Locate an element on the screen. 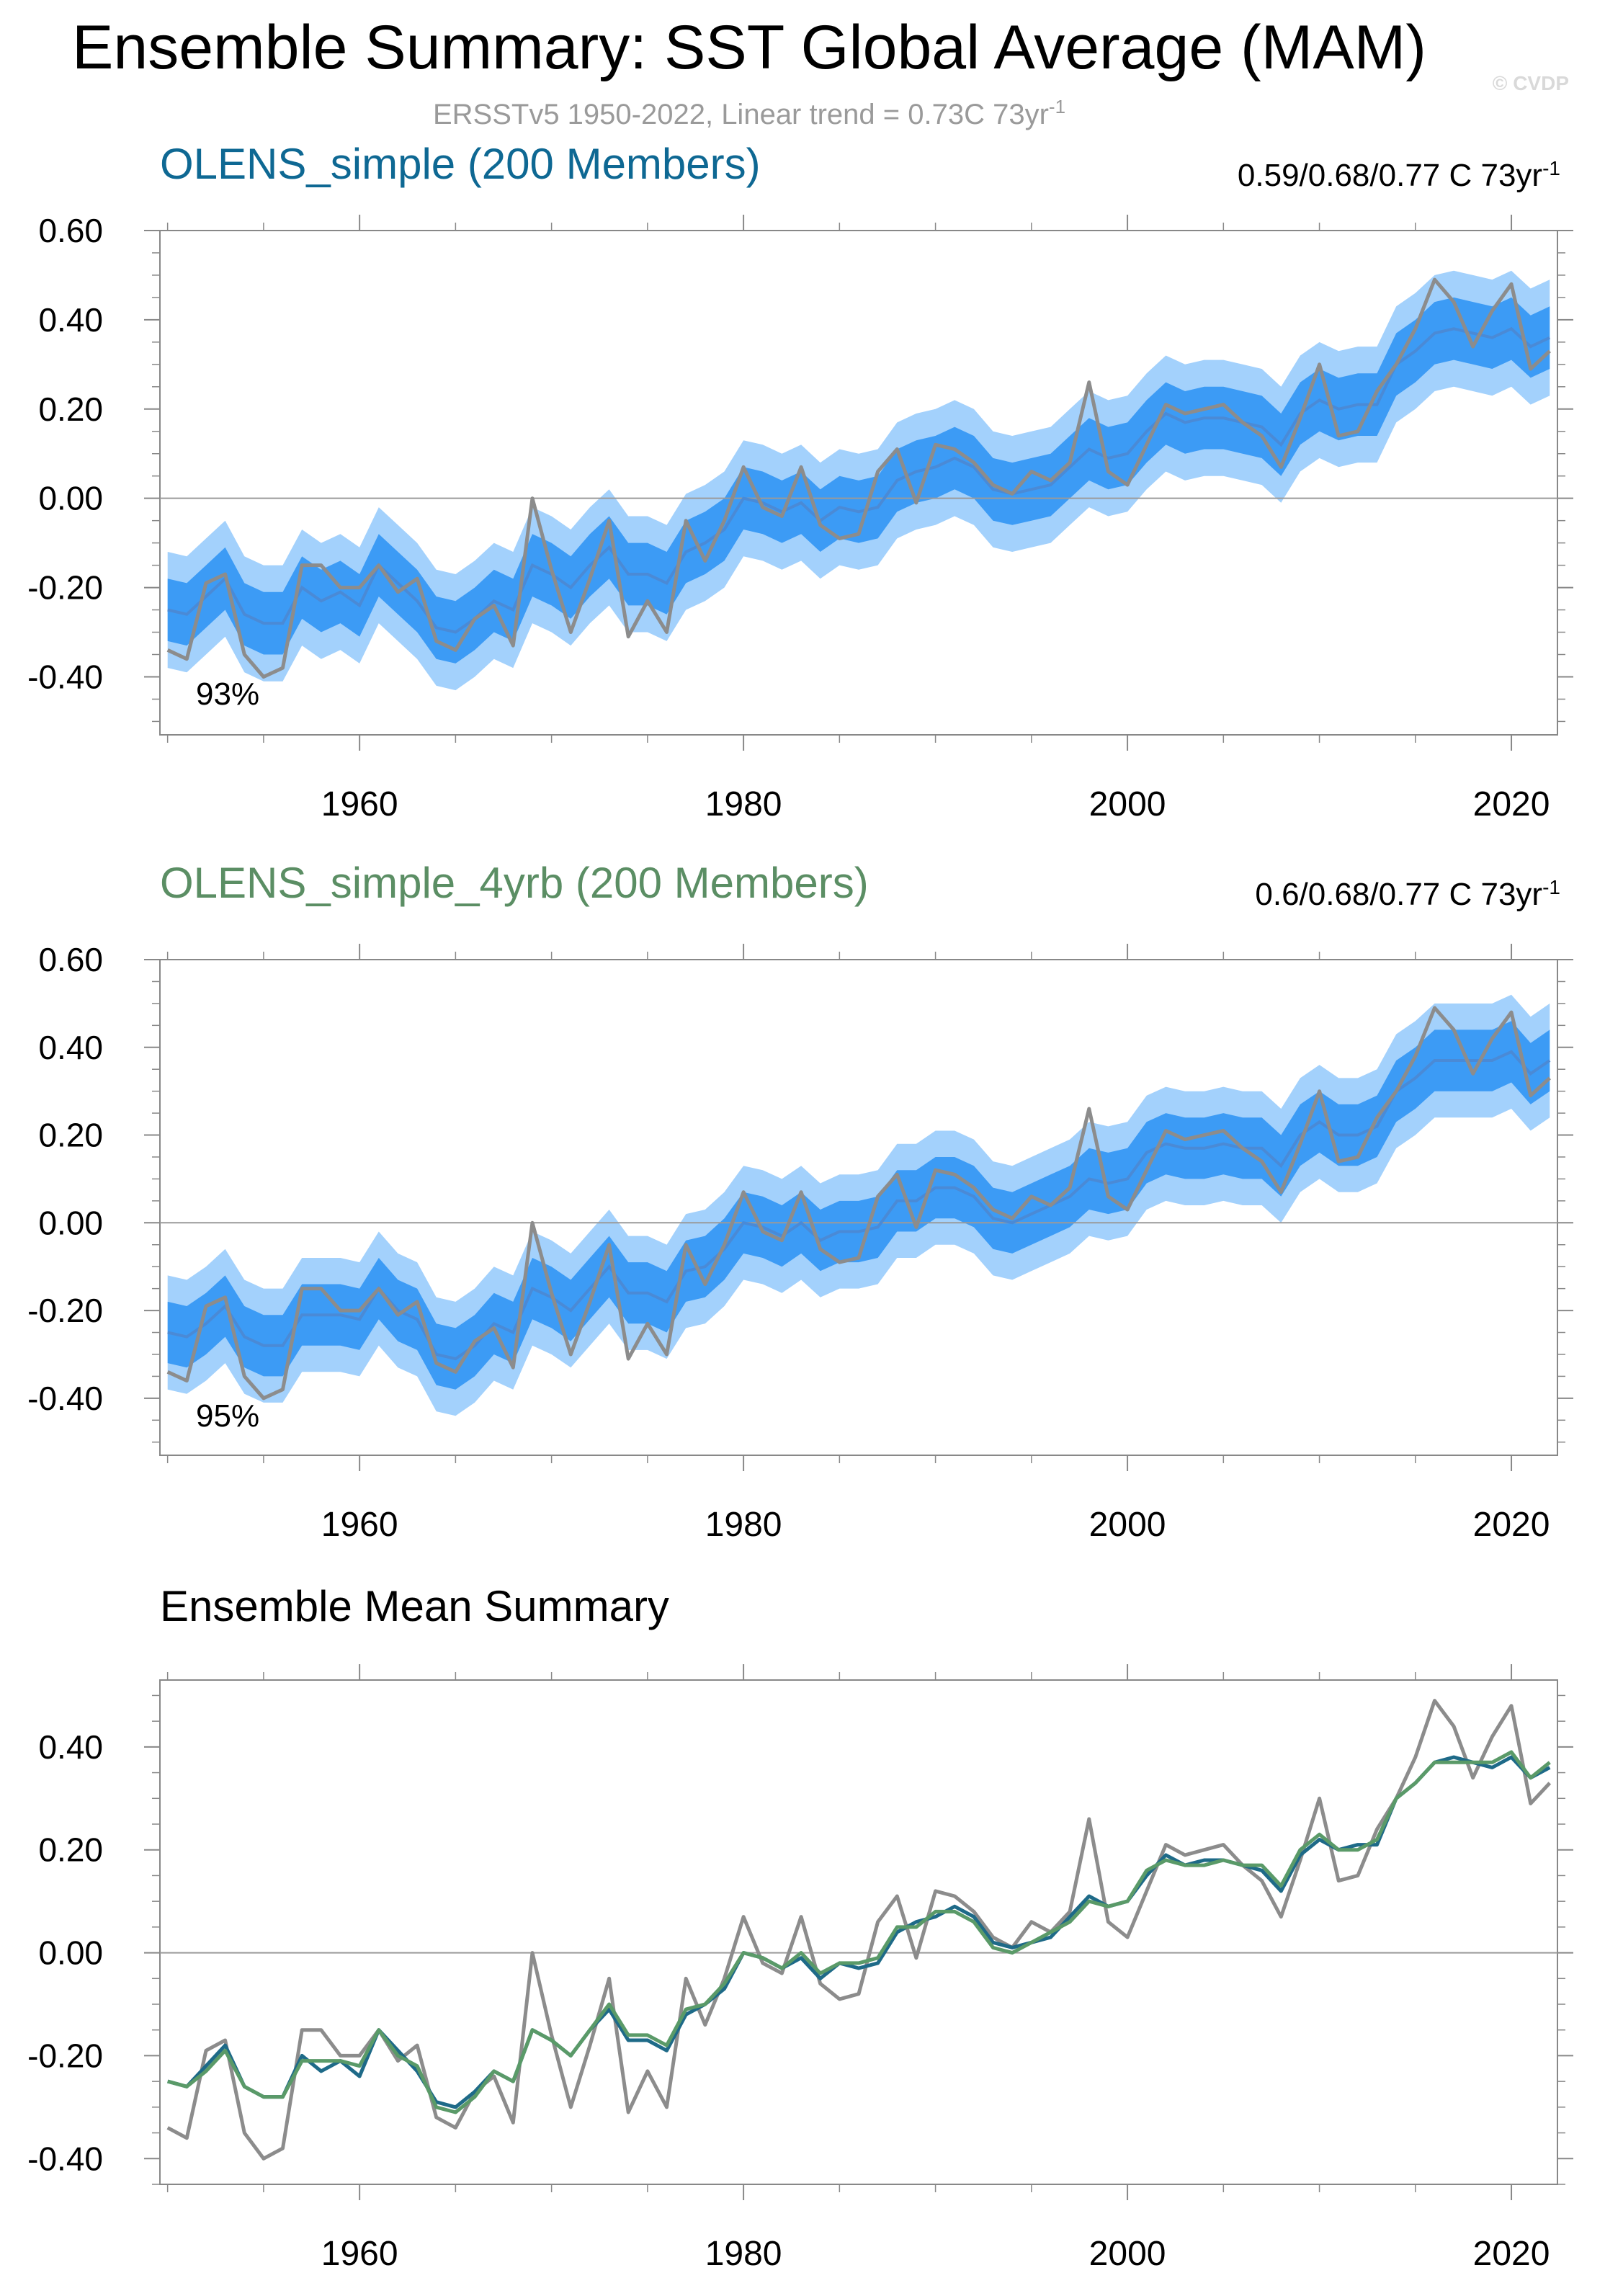 The image size is (1605, 2296). series-line-olens-simple is located at coordinates (859, 1932).